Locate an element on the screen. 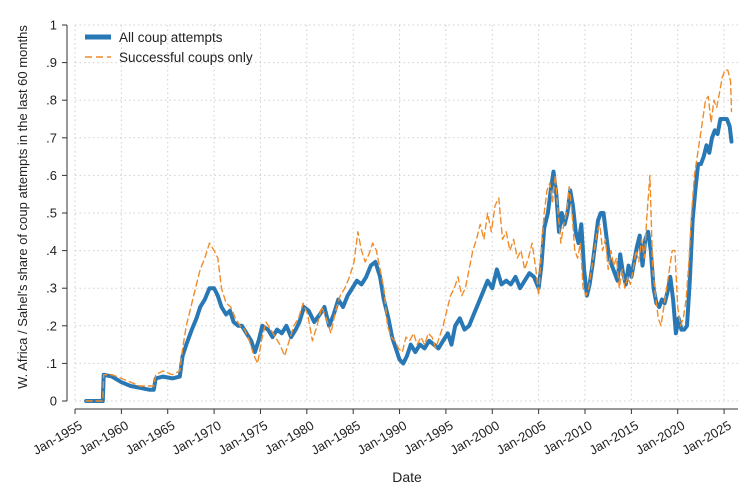  x-tick-label: Jan-2020 is located at coordinates (660, 438).